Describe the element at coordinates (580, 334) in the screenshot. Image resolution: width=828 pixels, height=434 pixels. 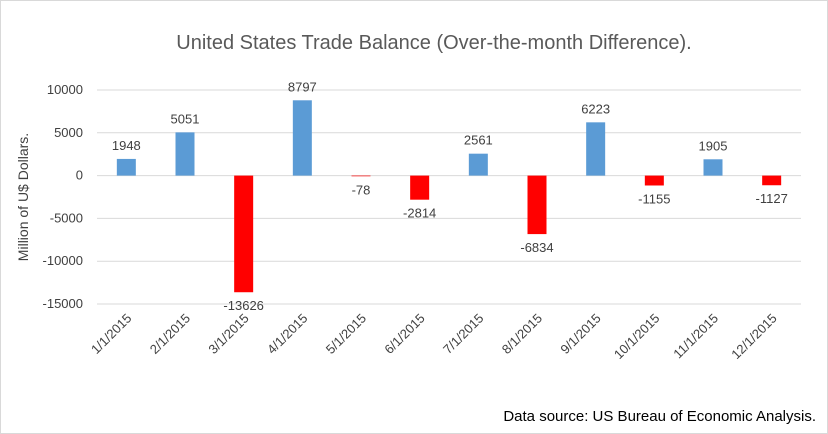
I see `x-tick-label: 9/1/2015` at that location.